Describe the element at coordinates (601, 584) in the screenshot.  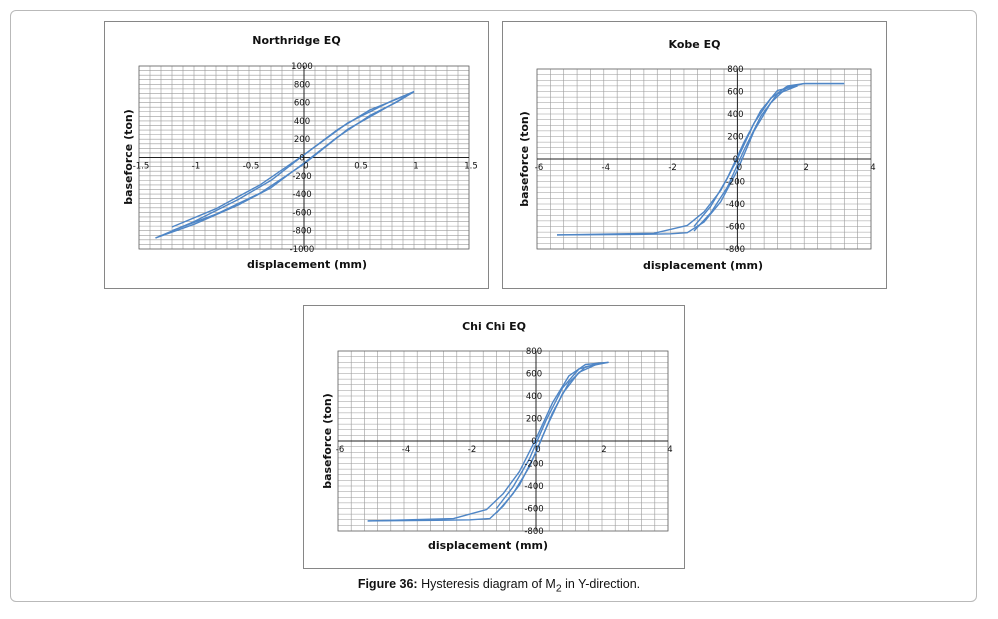
I see `caption-text-end: in Y-direction.` at that location.